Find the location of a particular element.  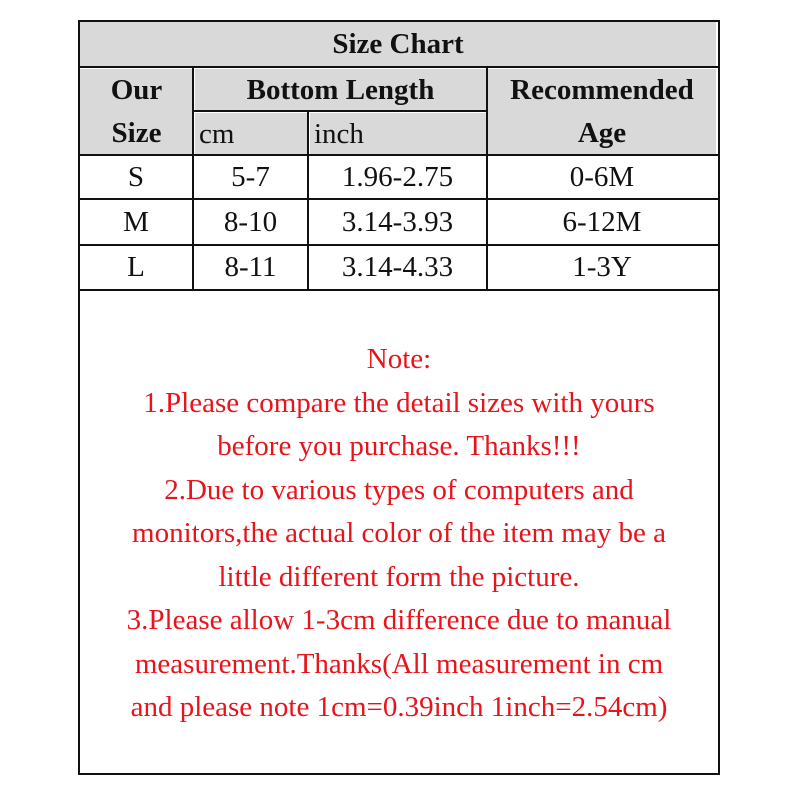

header-bottom-length: Bottom Length is located at coordinates (340, 90).